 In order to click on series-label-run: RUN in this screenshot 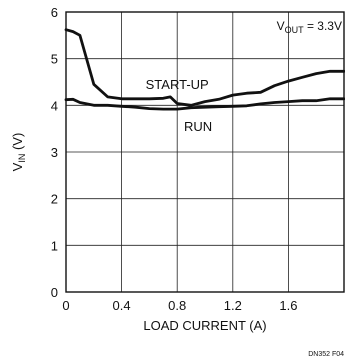, I will do `click(198, 126)`.